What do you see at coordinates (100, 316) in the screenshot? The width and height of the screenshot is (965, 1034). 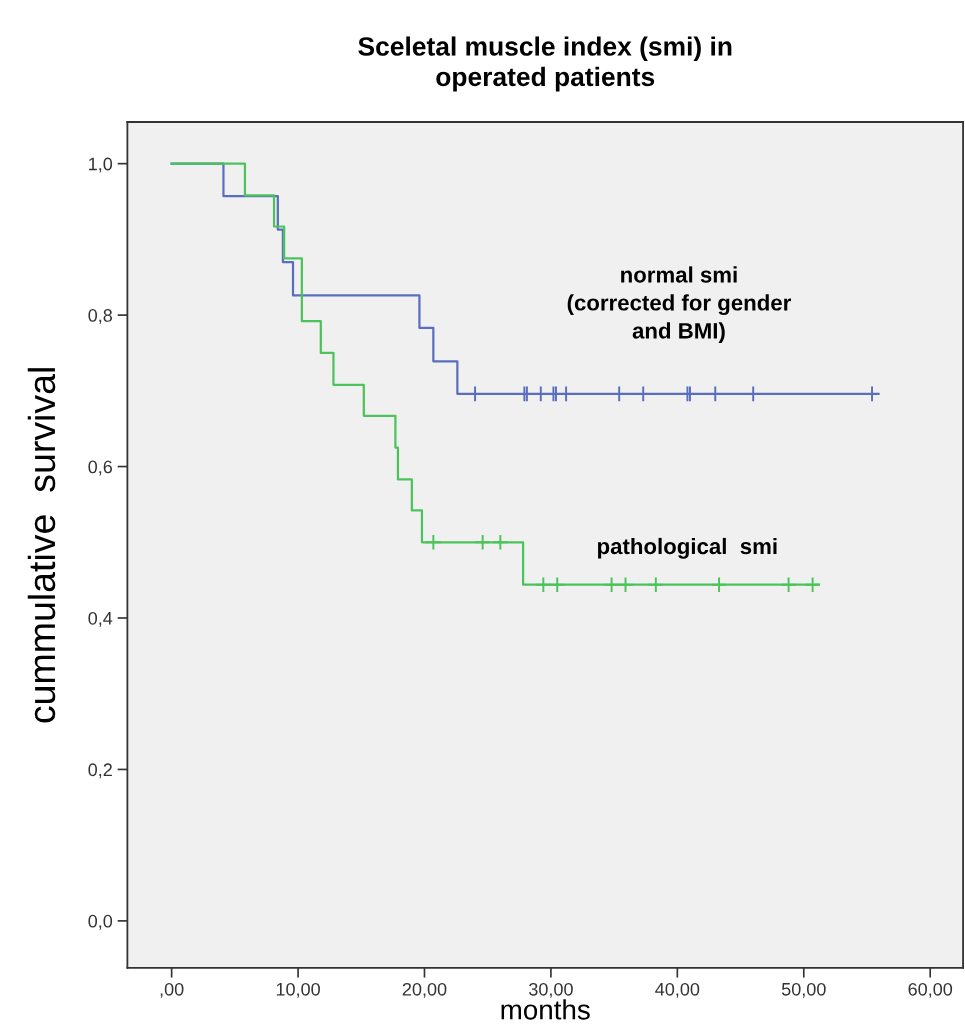 I see `y-tick-label: 0,8` at bounding box center [100, 316].